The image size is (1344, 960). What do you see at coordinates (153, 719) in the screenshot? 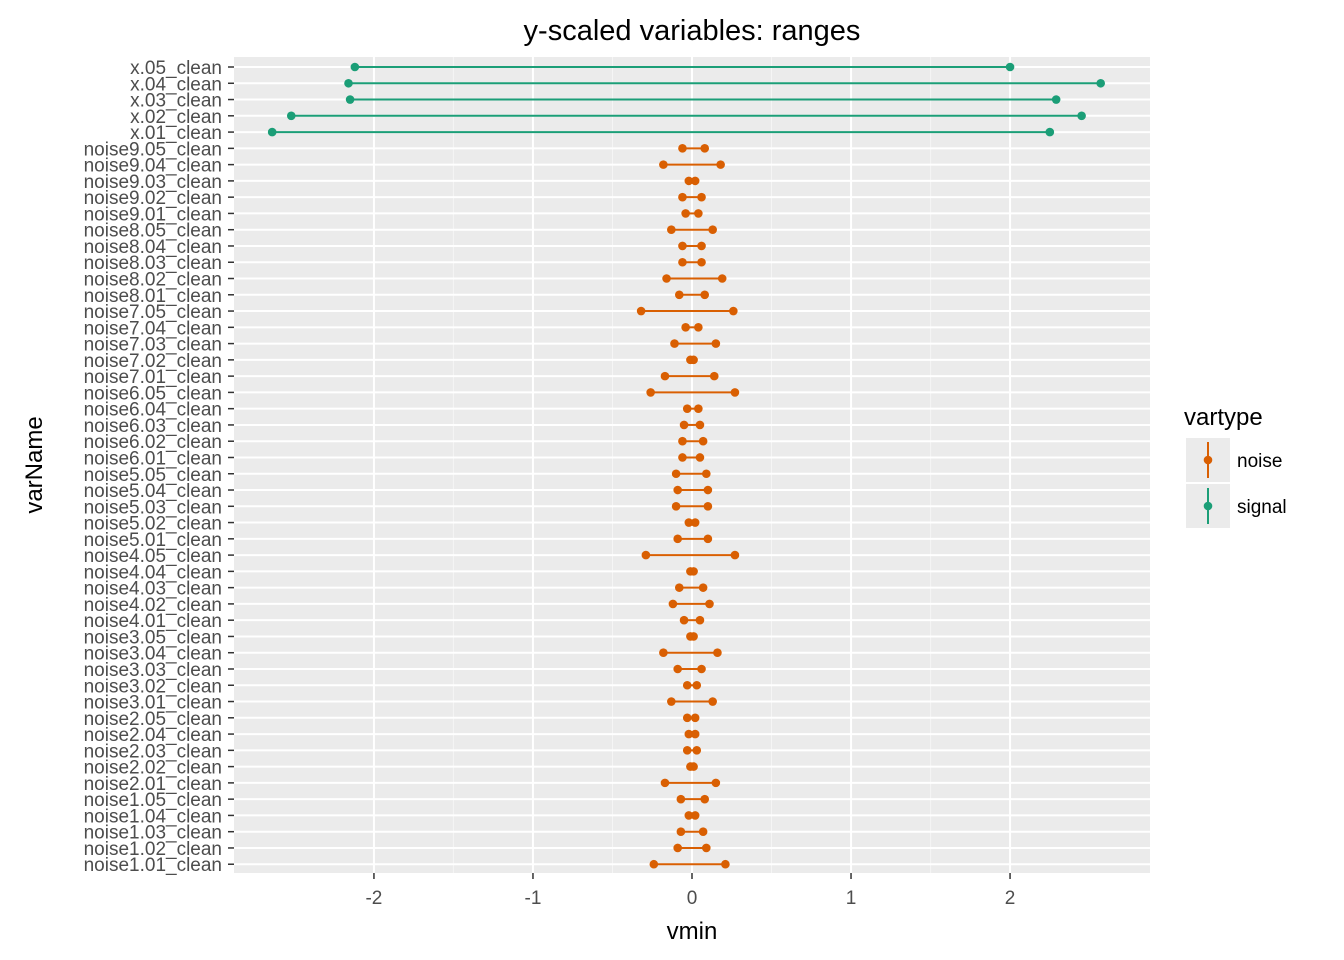
I see `y-tick-label: noise2.05_clean` at bounding box center [153, 719].